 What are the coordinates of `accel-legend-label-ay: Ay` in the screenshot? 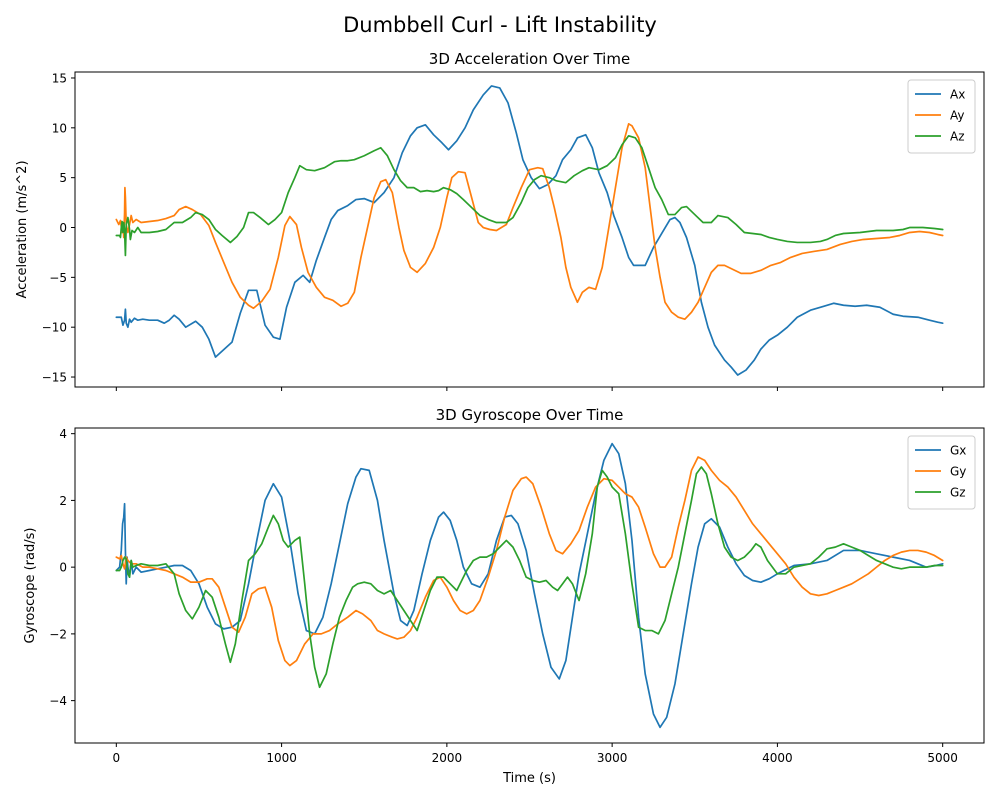 It's located at (957, 116).